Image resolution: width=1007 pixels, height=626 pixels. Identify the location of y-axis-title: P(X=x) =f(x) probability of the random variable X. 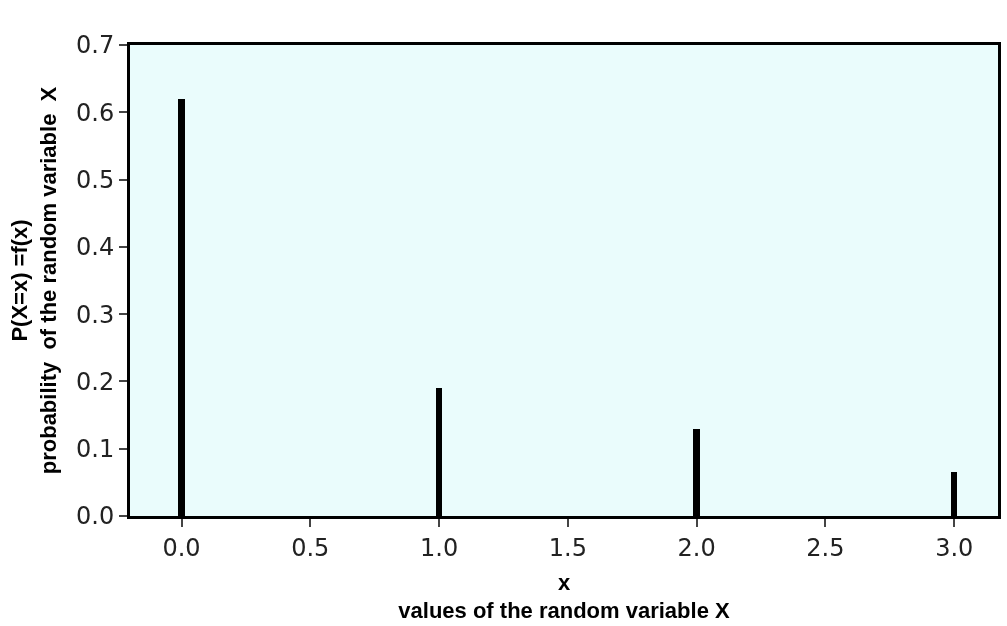
(34, 280).